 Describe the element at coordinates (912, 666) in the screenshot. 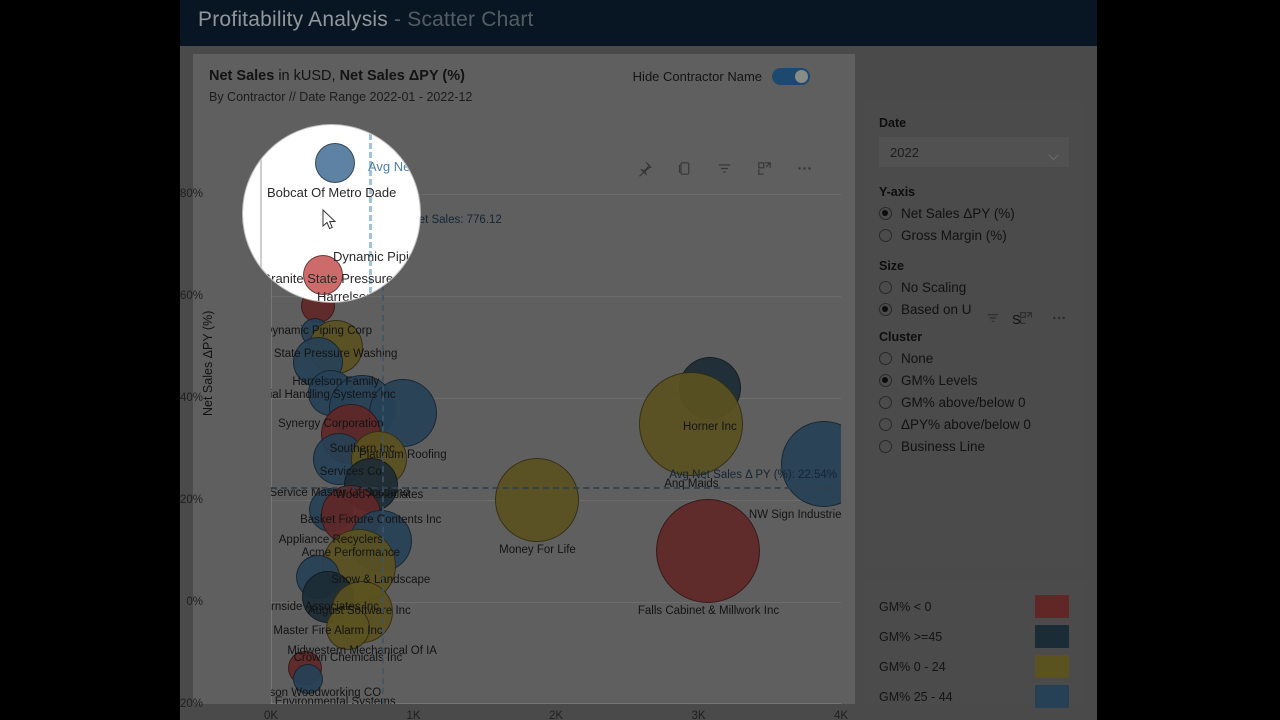

I see `legend-item-label: GM% 0 - 24` at that location.